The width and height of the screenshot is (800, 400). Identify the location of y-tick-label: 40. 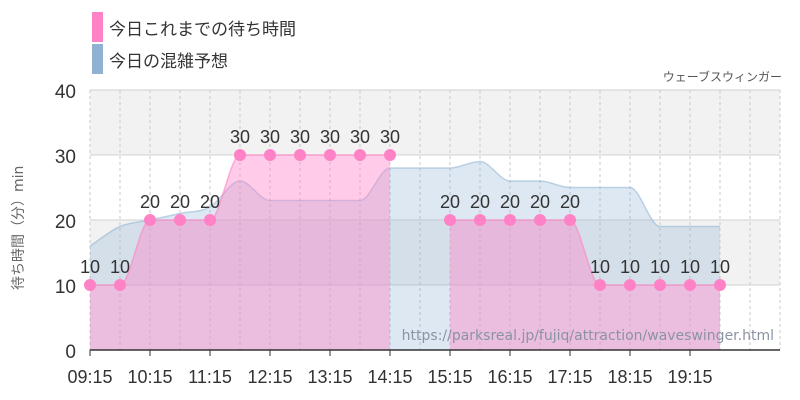
(65, 92).